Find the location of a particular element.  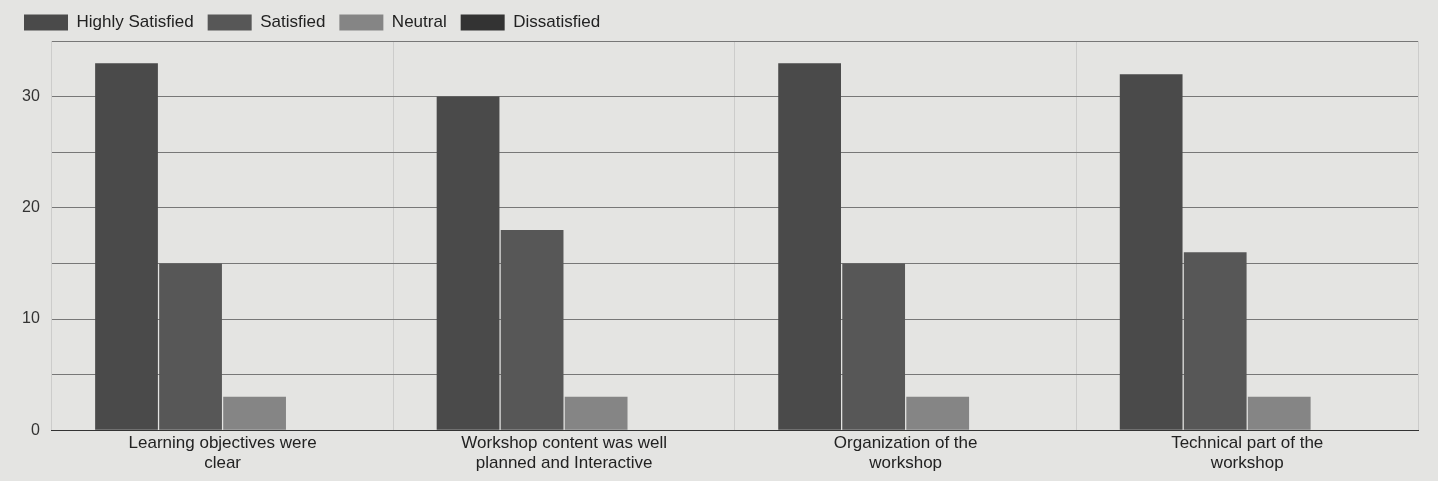

x-tick-label: Organization of the workshop is located at coordinates (905, 453).